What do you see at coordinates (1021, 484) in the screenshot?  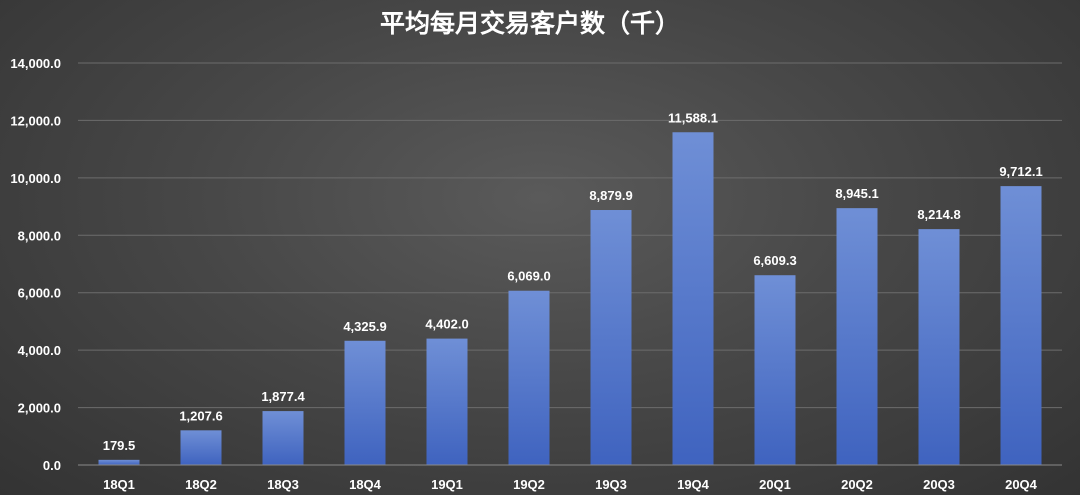 I see `x-tick-label-20q4: 20Q4` at bounding box center [1021, 484].